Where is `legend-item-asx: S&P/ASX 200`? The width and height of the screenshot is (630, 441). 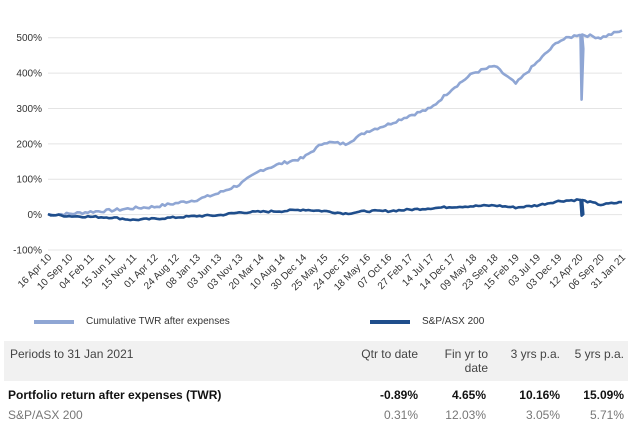
legend-item-asx: S&P/ASX 200 is located at coordinates (427, 321).